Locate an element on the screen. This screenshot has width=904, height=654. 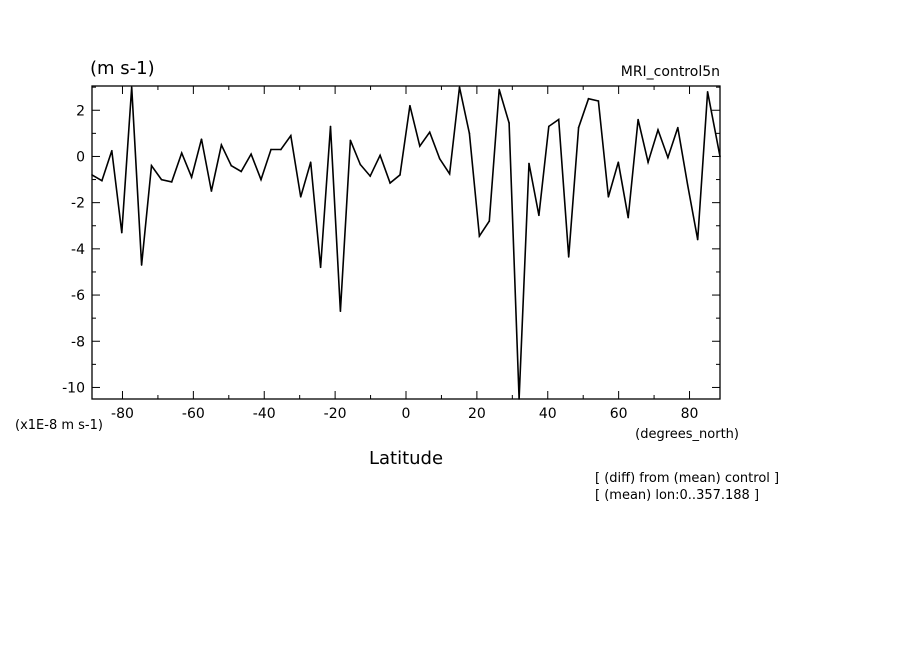
x-tick-label: -60 is located at coordinates (193, 414).